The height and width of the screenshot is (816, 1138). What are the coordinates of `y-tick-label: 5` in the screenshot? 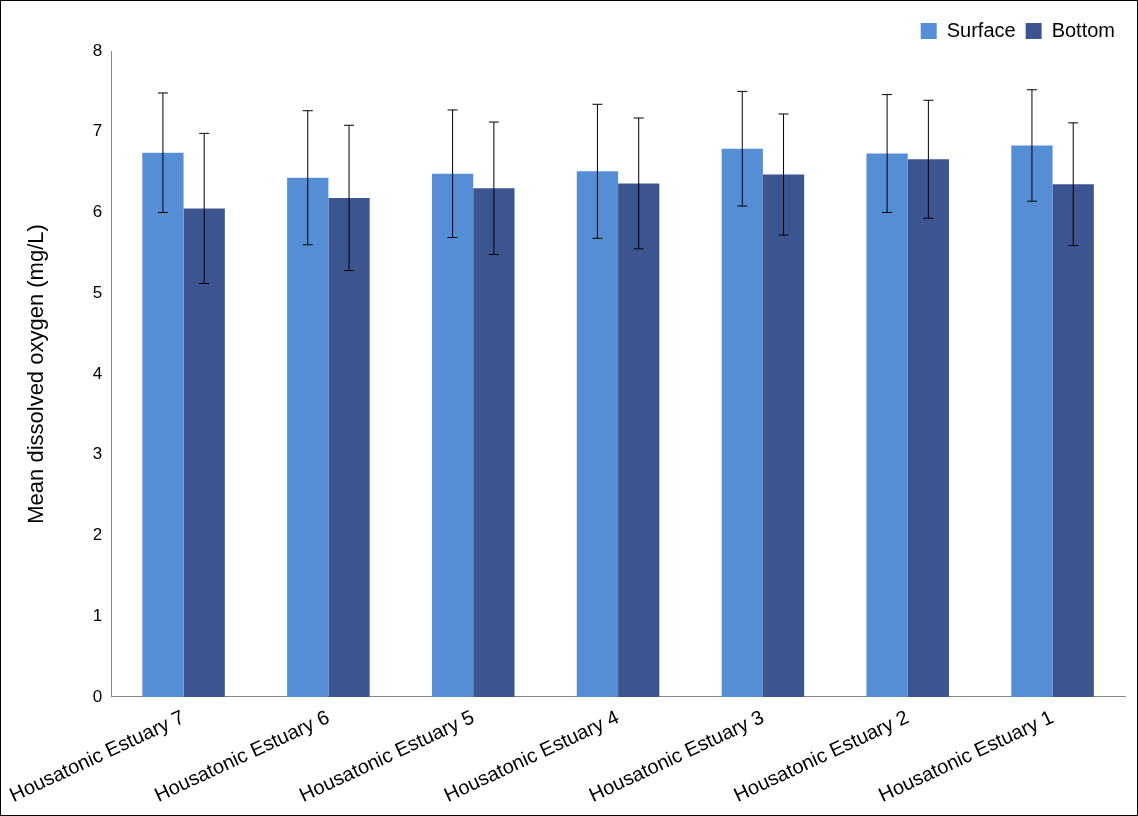 It's located at (97, 292).